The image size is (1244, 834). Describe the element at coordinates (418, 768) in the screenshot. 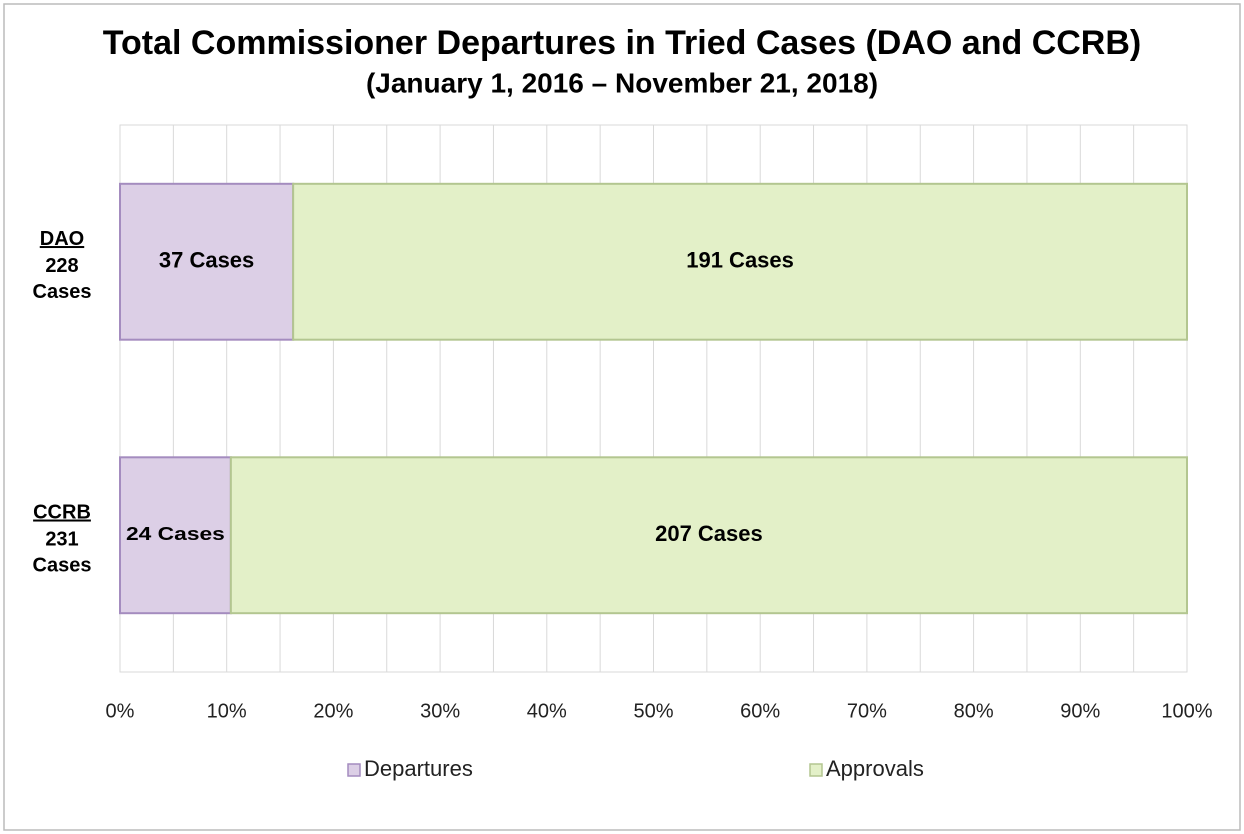

I see `legend-label: Departures` at that location.